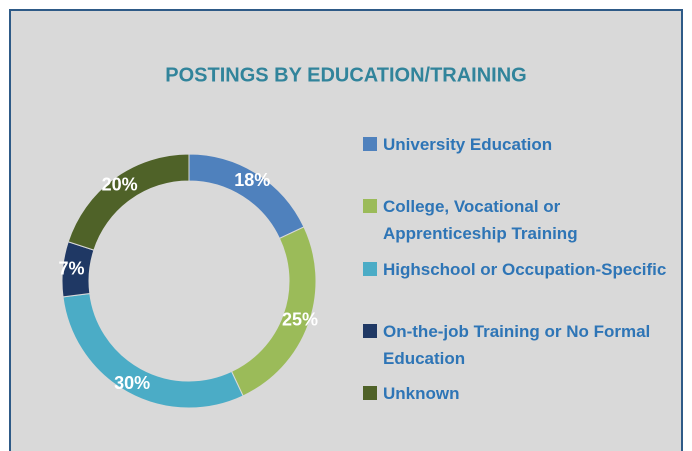  I want to click on data-label: 18%, so click(252, 180).